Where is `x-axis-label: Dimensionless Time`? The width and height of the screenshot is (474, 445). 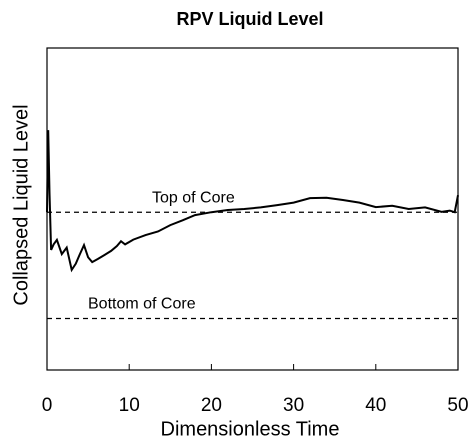
x-axis-label: Dimensionless Time is located at coordinates (250, 429).